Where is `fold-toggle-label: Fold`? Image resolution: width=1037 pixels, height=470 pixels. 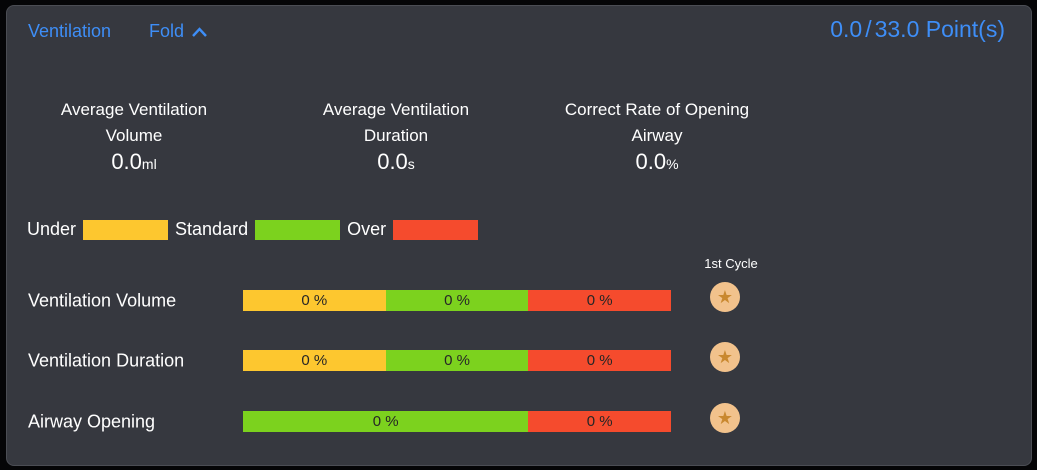 fold-toggle-label: Fold is located at coordinates (167, 31).